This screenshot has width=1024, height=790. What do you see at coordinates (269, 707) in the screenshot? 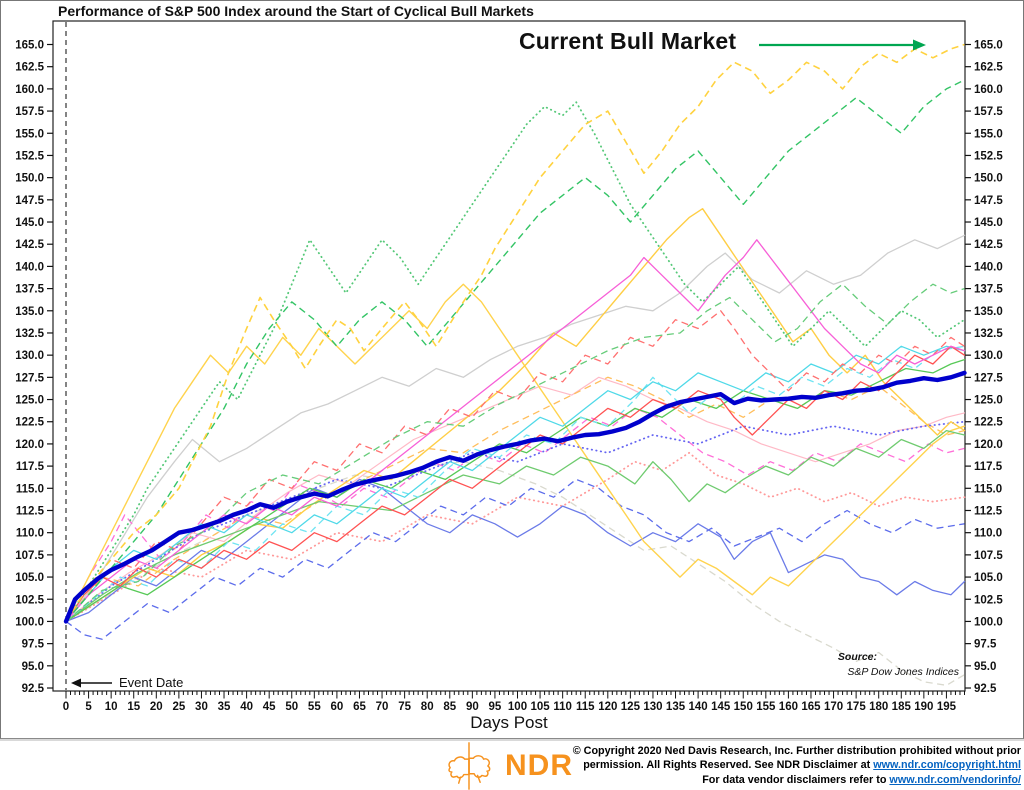
I see `axis-tick-label: 45` at bounding box center [269, 707].